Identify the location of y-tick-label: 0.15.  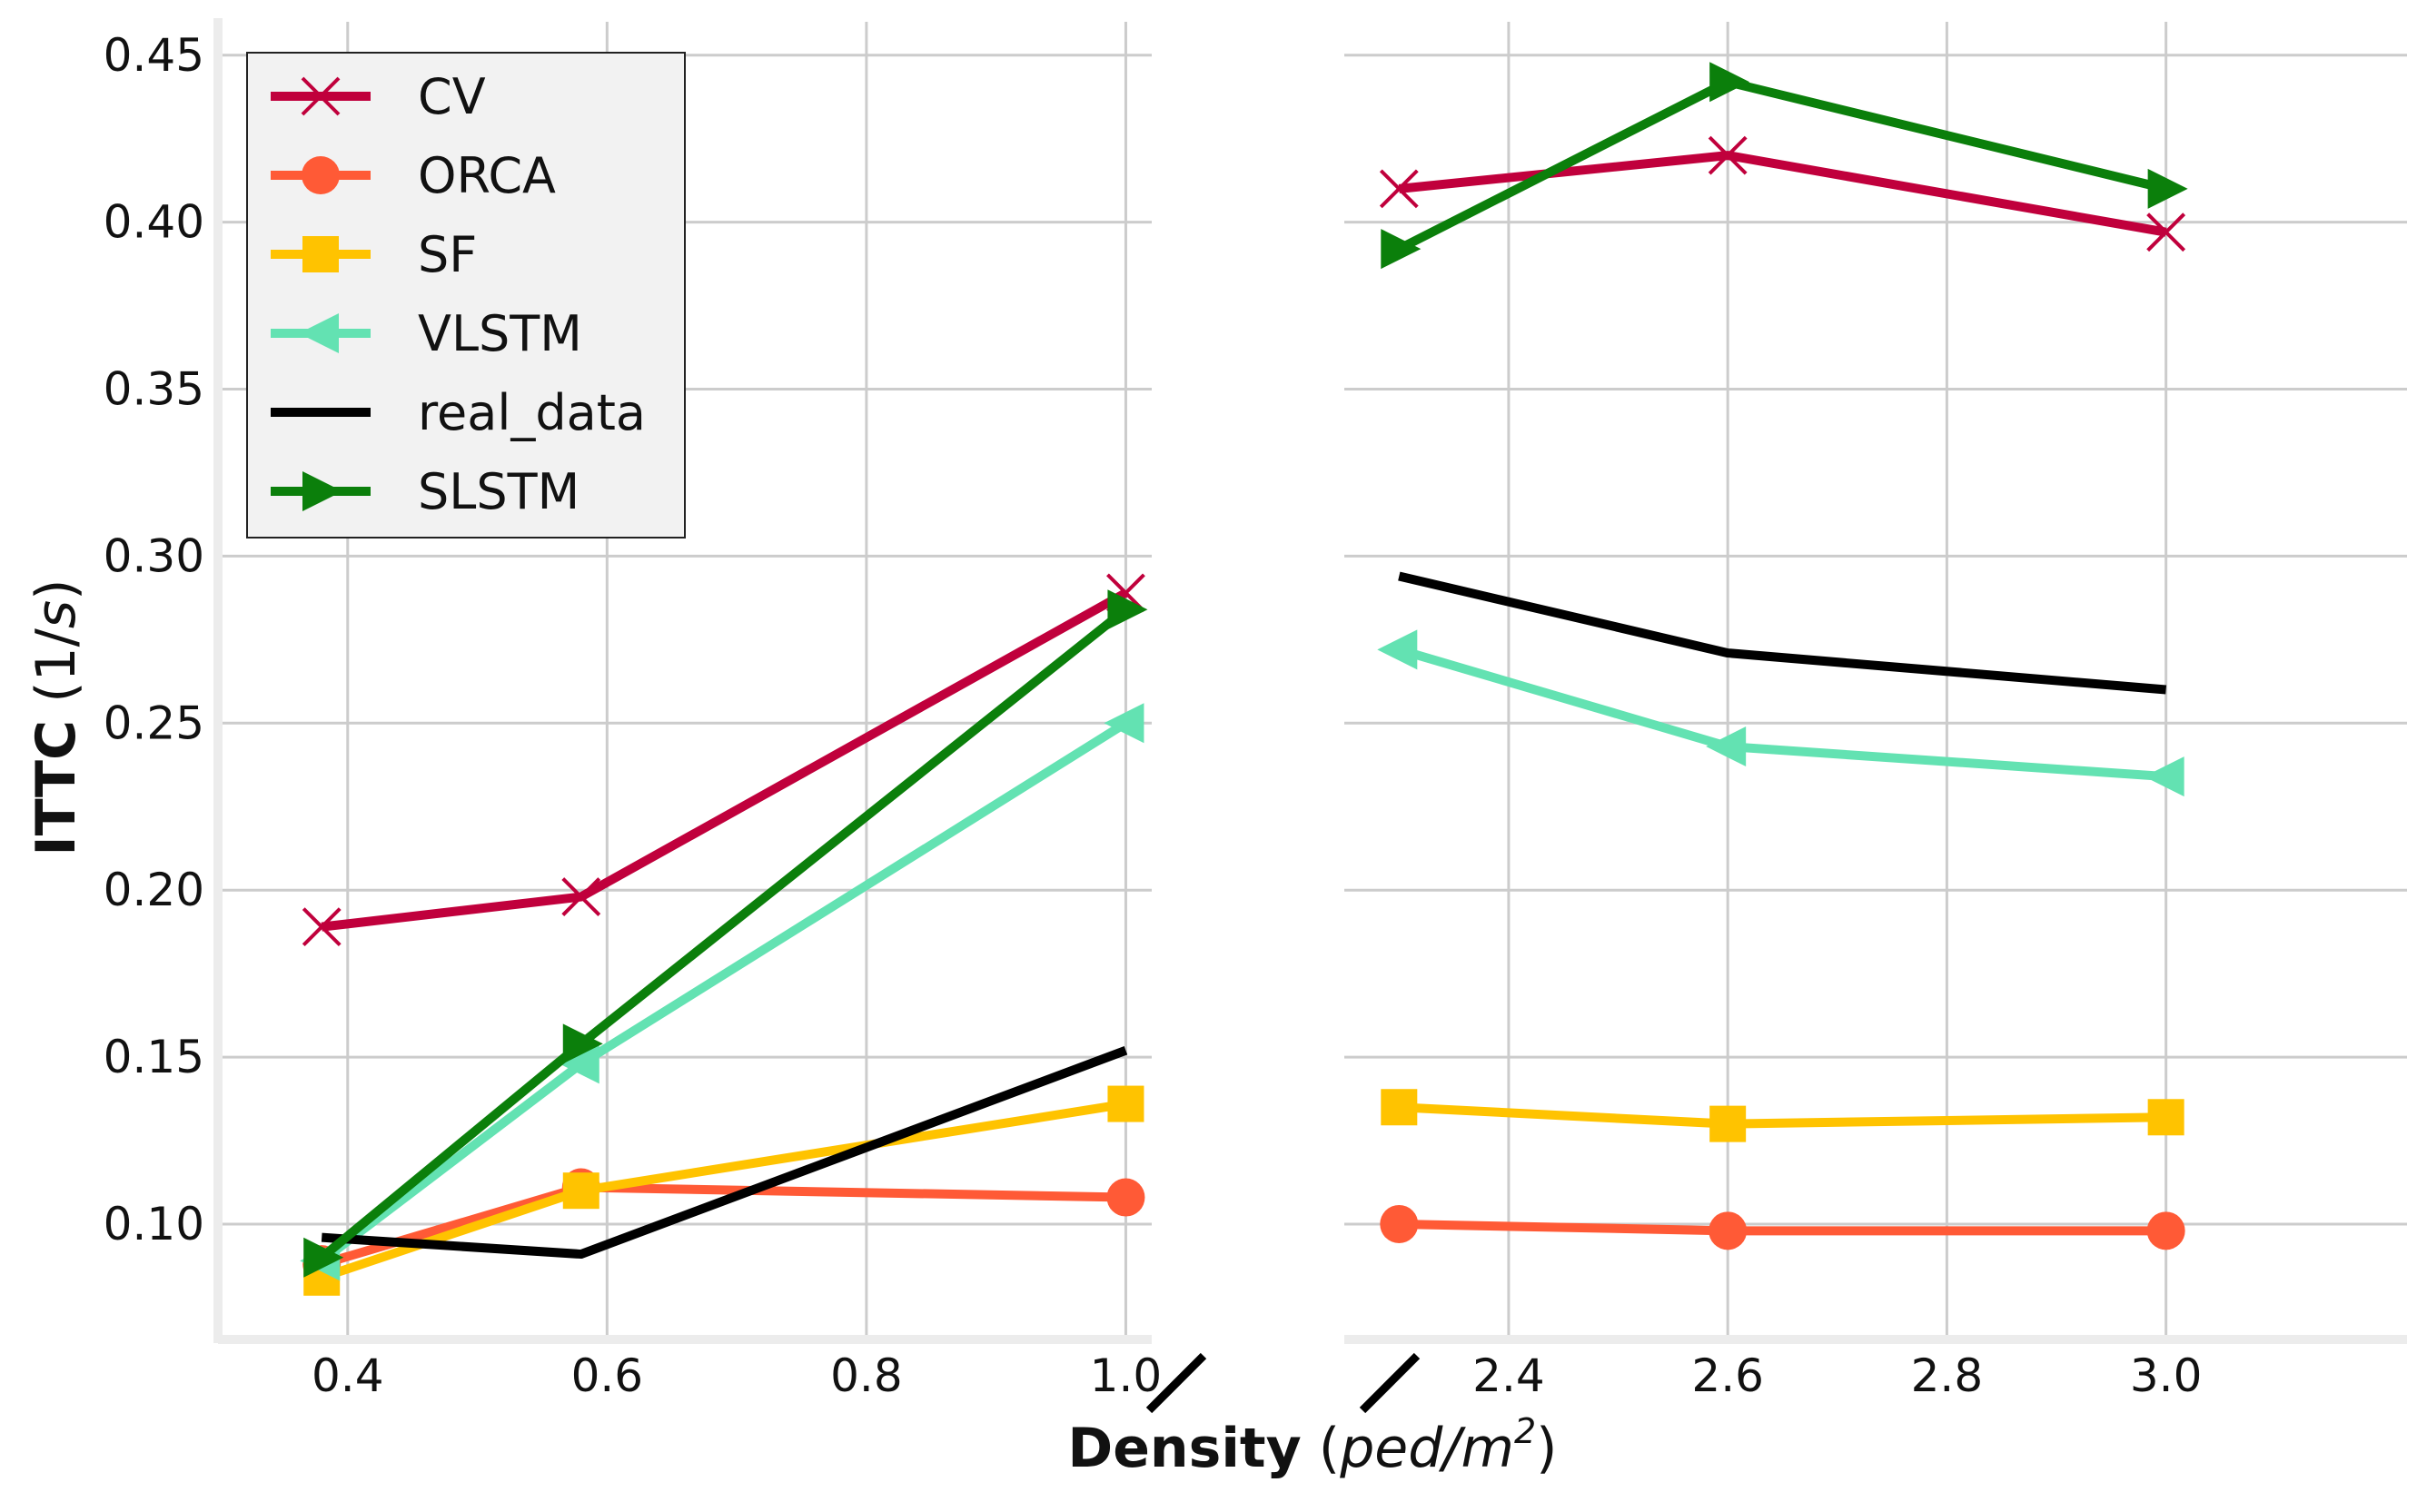
(154, 1057).